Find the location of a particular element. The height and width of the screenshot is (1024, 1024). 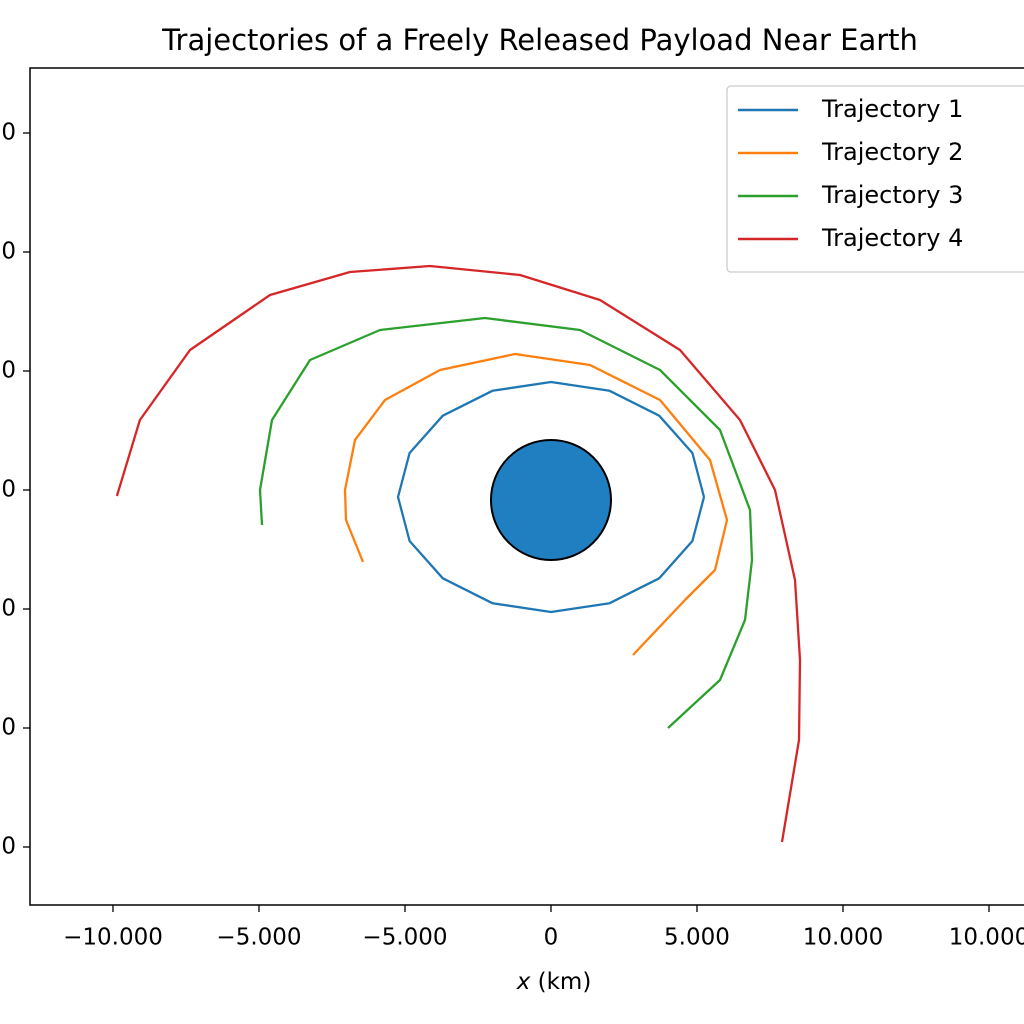

x-axis-label: x (km) is located at coordinates (554, 982).